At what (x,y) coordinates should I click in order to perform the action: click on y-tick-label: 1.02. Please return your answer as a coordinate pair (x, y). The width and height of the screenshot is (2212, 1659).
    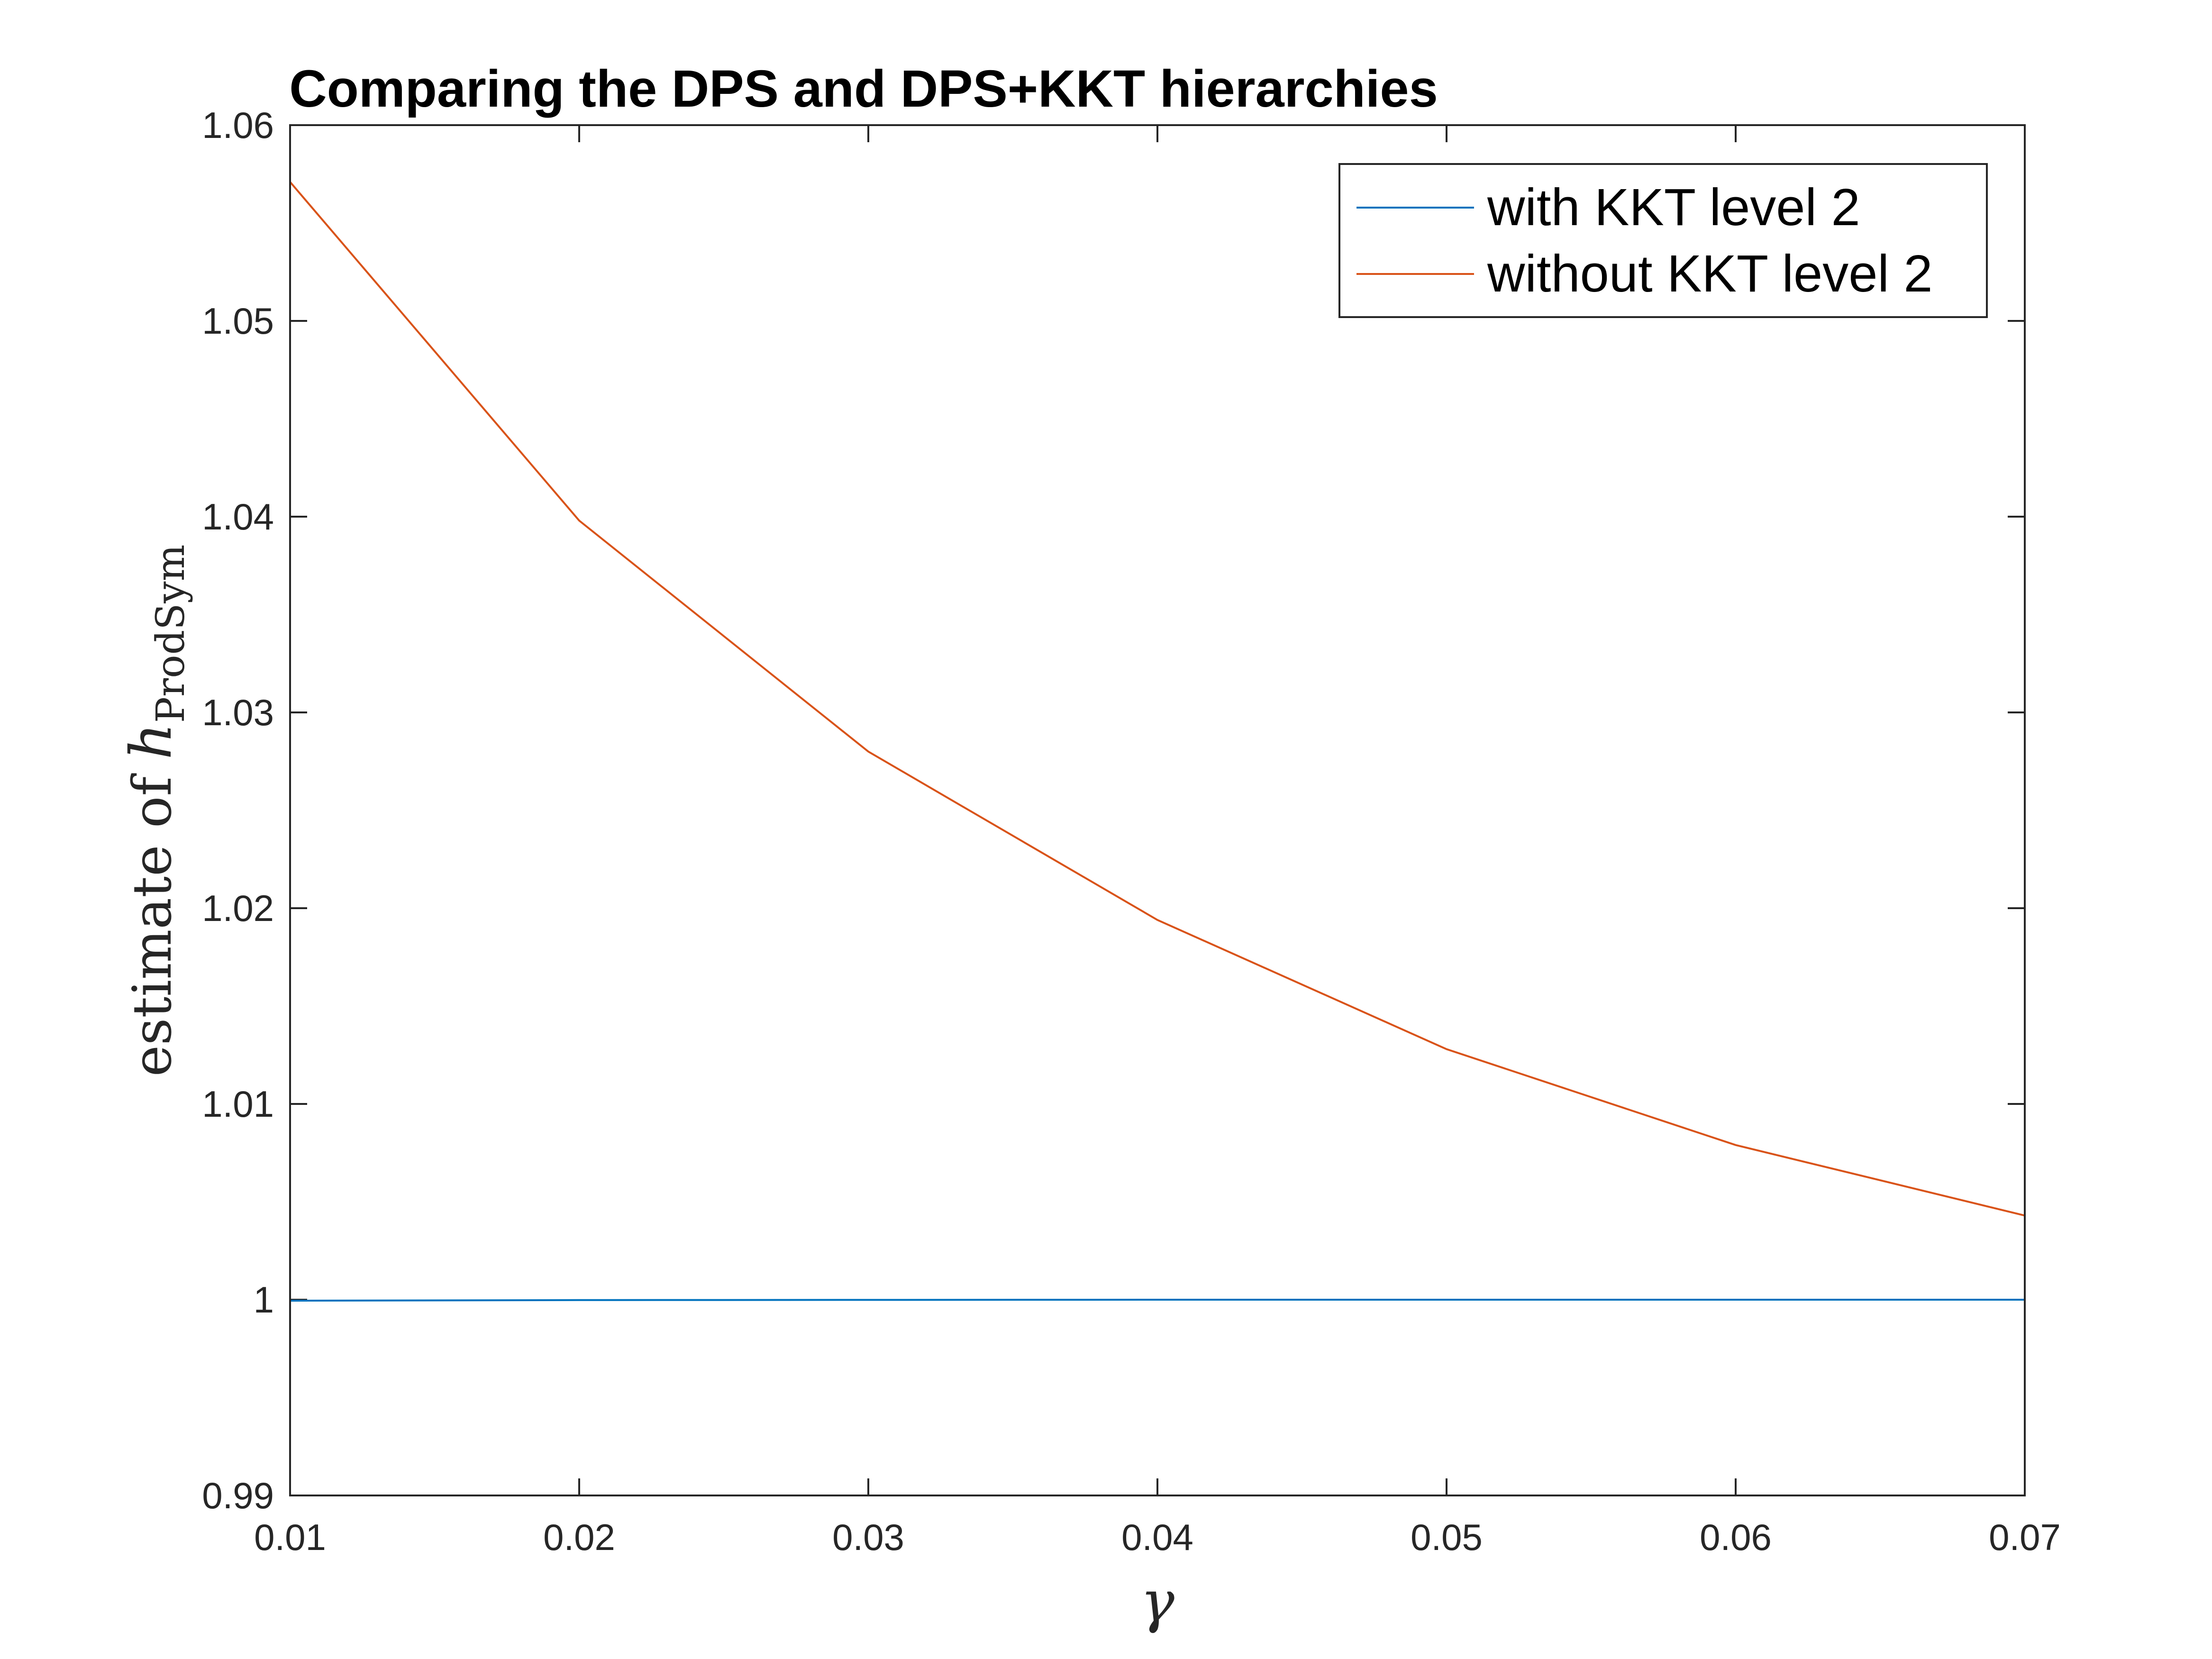
    Looking at the image, I should click on (238, 908).